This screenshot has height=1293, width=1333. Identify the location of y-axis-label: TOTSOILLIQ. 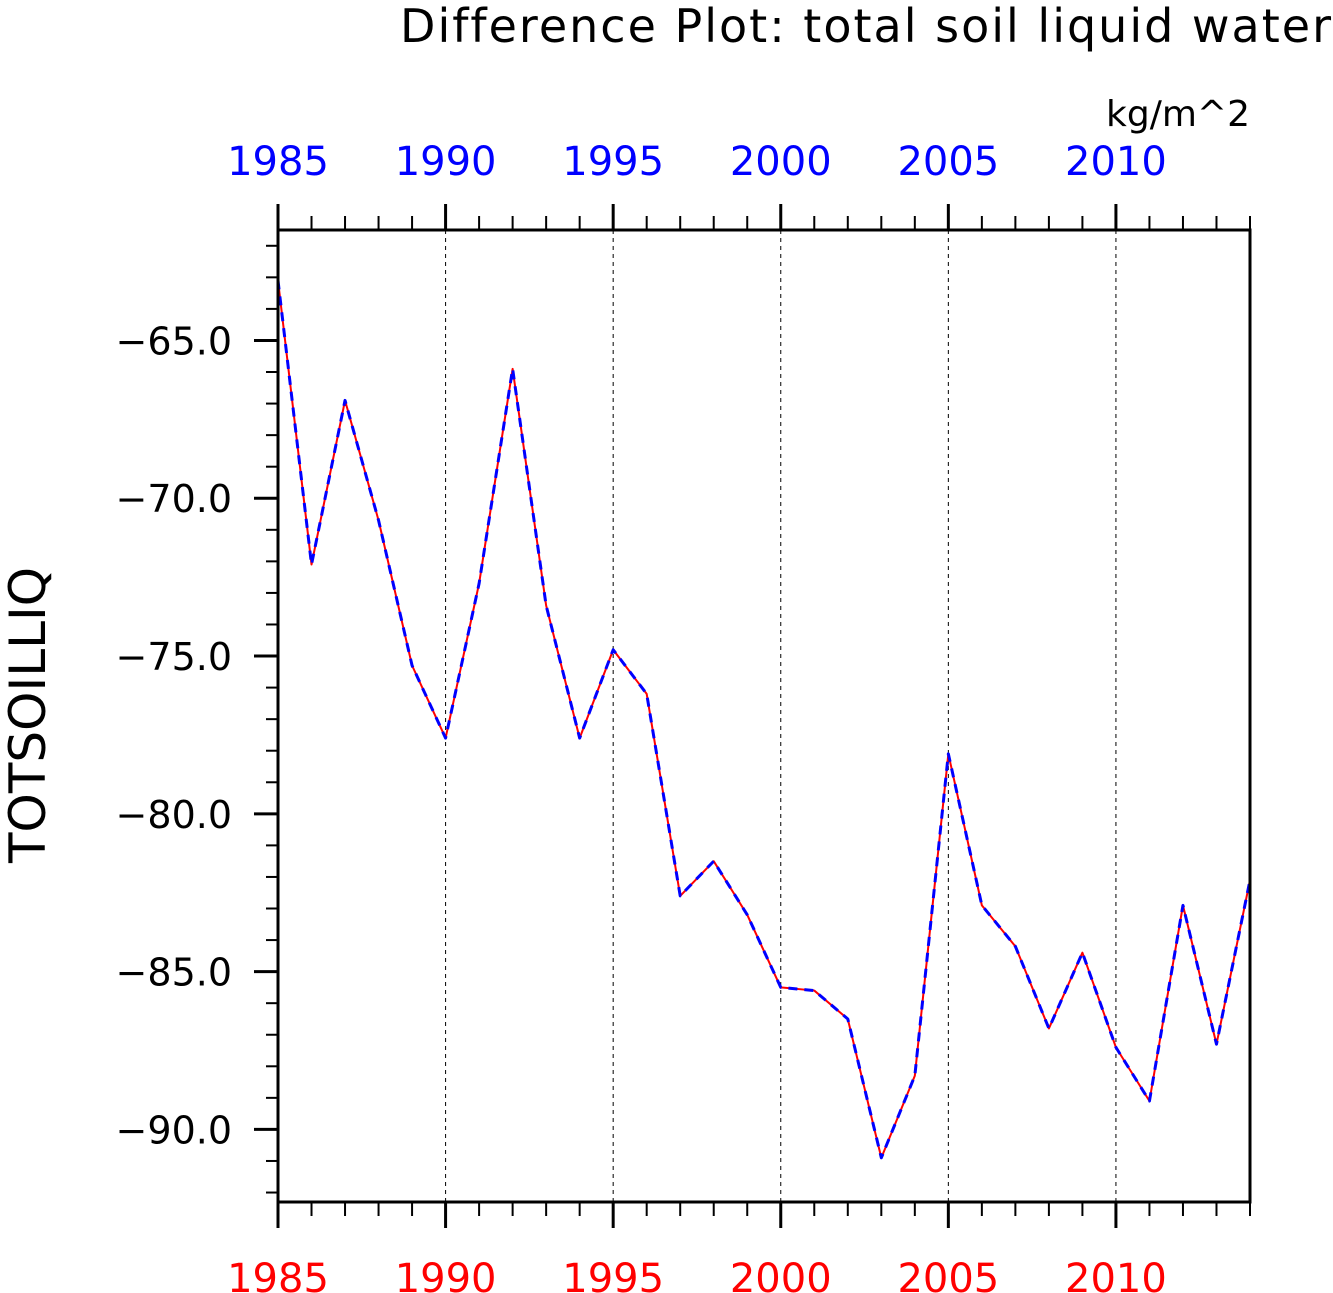
(28, 715).